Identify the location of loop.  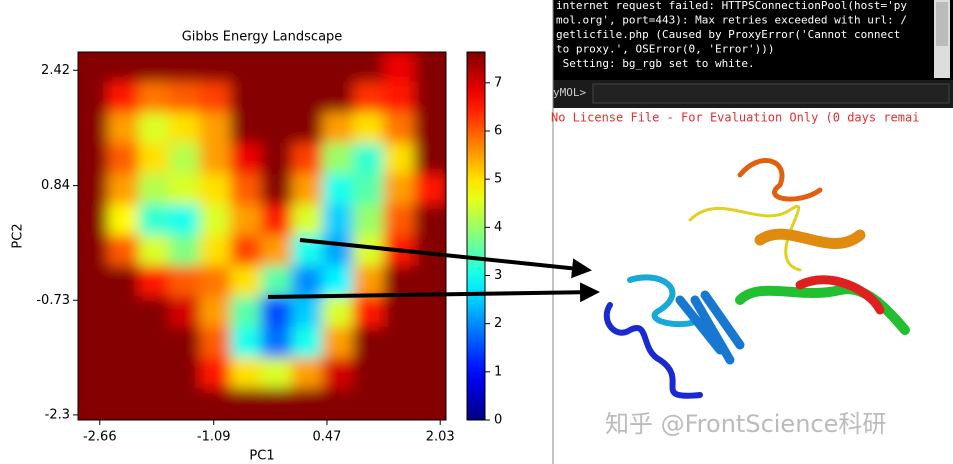
(780, 180).